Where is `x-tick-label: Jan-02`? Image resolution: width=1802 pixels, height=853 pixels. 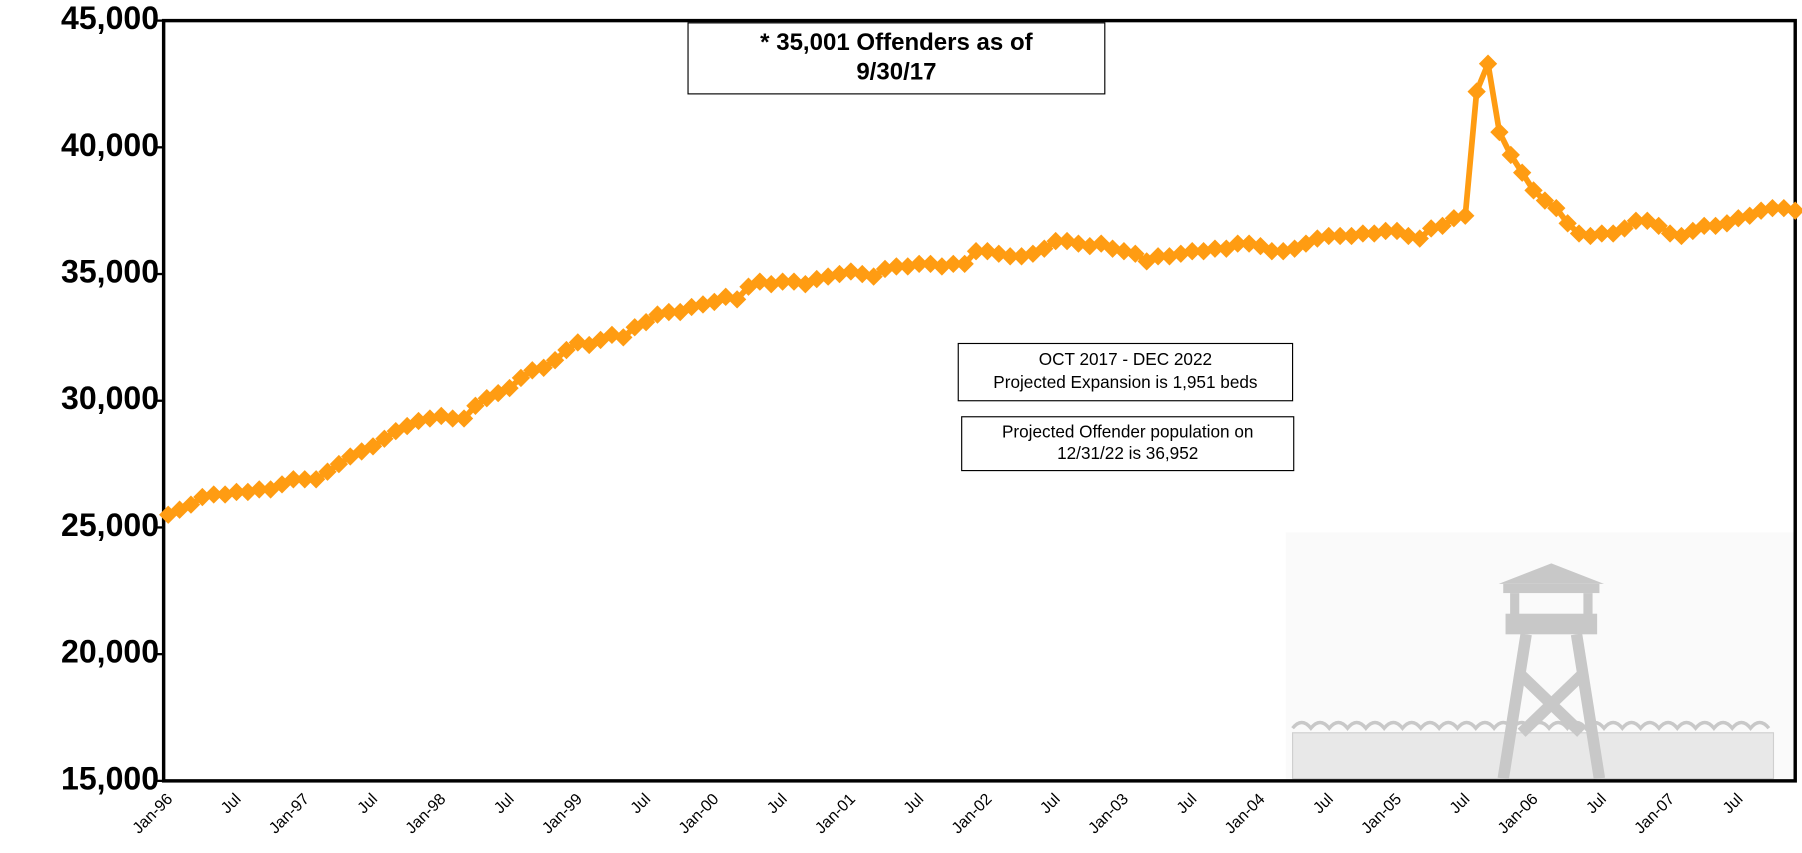 x-tick-label: Jan-02 is located at coordinates (971, 813).